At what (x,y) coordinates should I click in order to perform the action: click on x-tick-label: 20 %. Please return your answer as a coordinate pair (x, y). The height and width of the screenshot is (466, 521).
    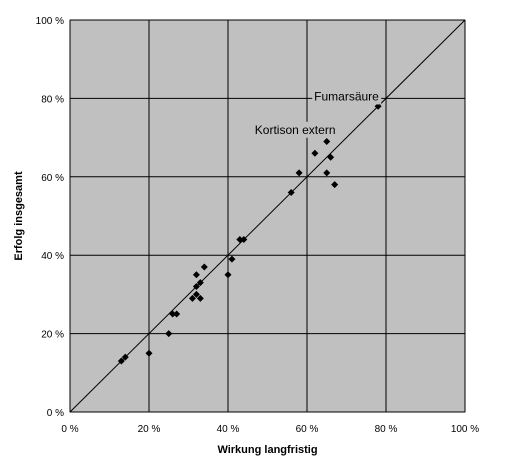
    Looking at the image, I should click on (149, 429).